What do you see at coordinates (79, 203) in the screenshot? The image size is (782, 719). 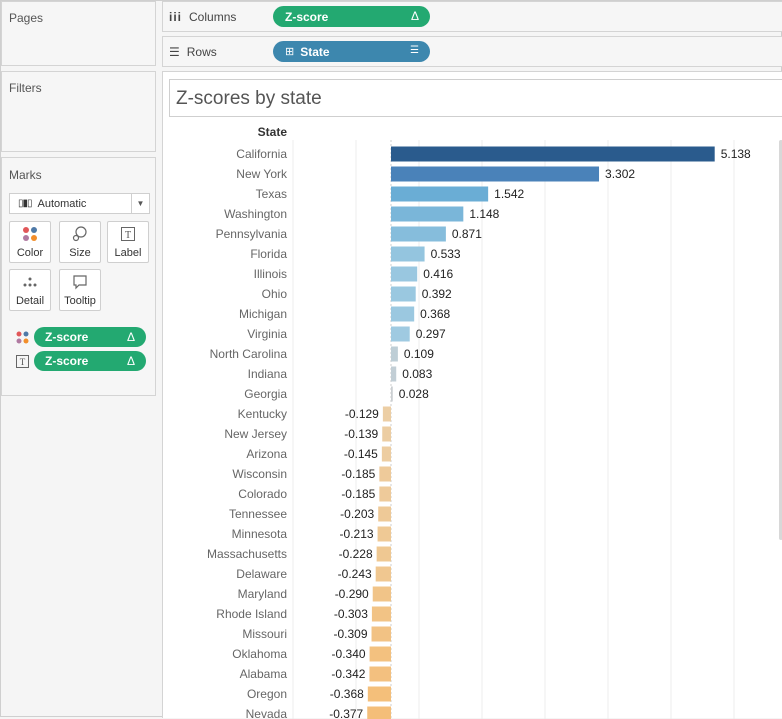 I see `mark-type-dropdown: ▯▮▯ Automatic ▼` at bounding box center [79, 203].